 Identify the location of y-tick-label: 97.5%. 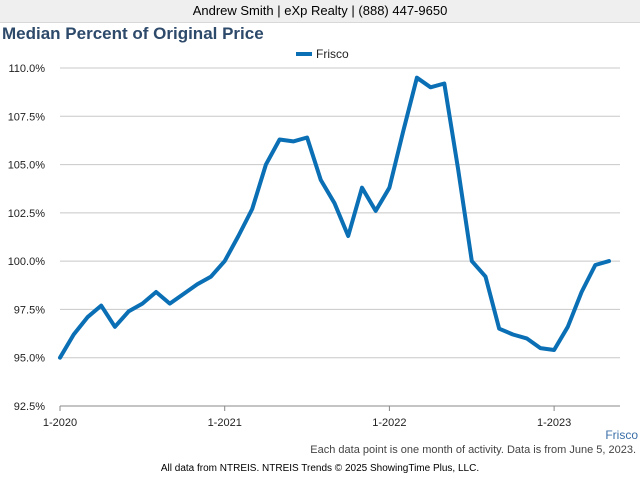
(29, 310).